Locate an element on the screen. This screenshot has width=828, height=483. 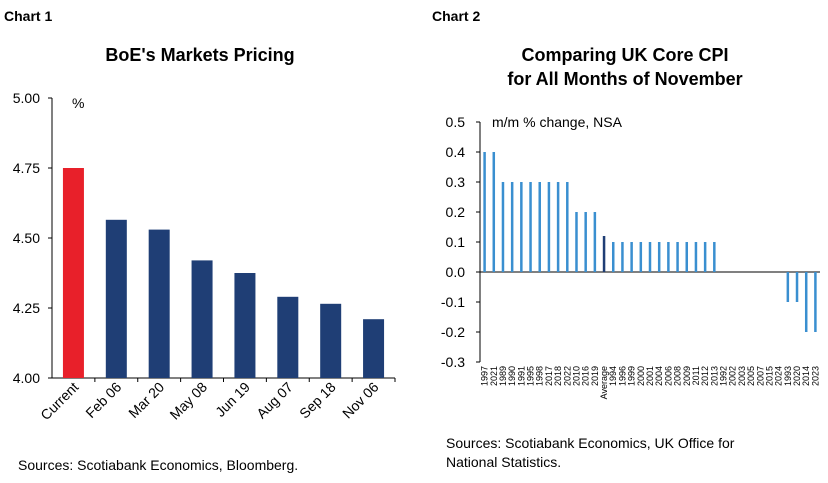
chart2-x-tick-label: 1999 is located at coordinates (632, 376).